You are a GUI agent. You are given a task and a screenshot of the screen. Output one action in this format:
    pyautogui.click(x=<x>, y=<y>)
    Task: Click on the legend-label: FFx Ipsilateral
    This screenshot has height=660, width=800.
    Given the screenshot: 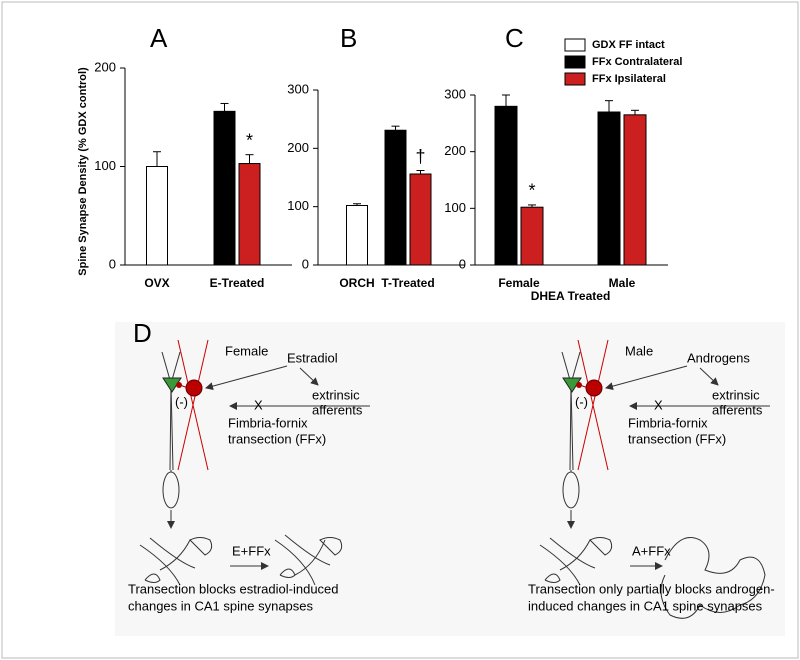 What is the action you would take?
    pyautogui.click(x=629, y=79)
    